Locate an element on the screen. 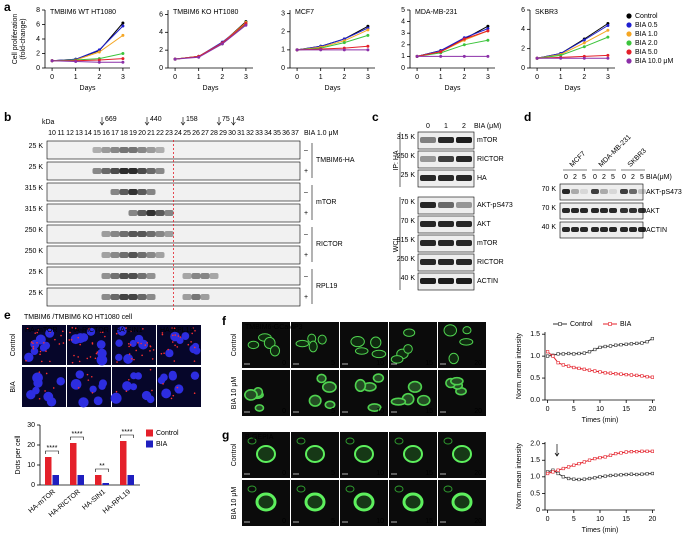 The image size is (685, 538). y-tick-label: 1.0 is located at coordinates (535, 356).